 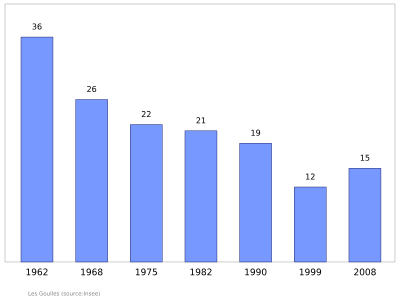 What do you see at coordinates (91, 89) in the screenshot?
I see `data-label: 26` at bounding box center [91, 89].